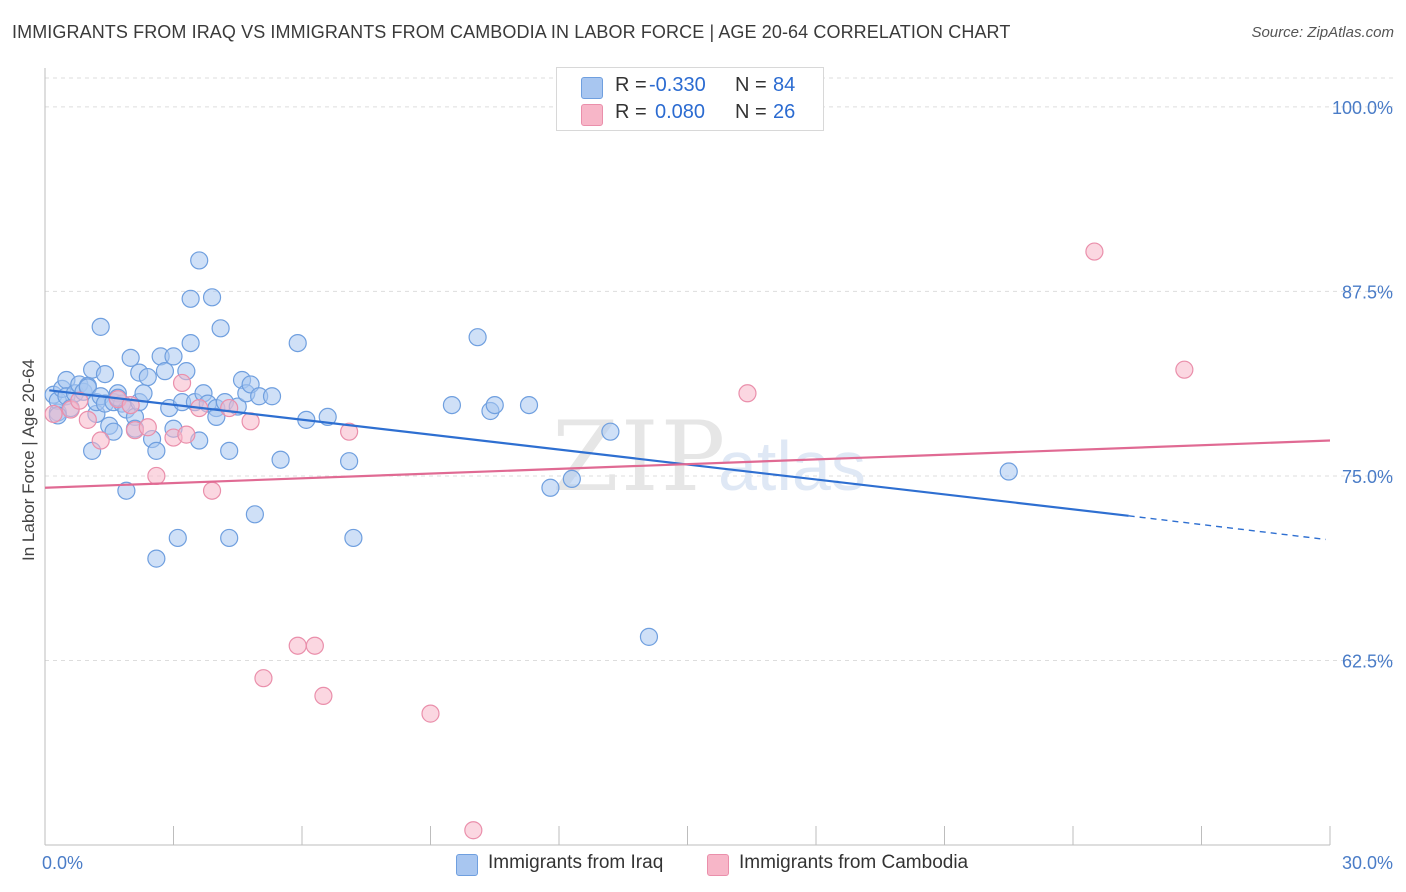 The height and width of the screenshot is (892, 1406). I want to click on source-label: Source: ZipAtlas.com, so click(1322, 32).